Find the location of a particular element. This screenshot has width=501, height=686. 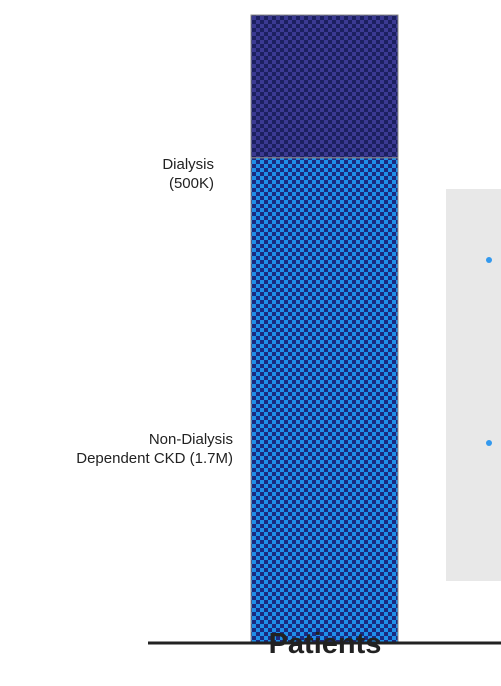

bar-segment-dialysis is located at coordinates (324, 86).